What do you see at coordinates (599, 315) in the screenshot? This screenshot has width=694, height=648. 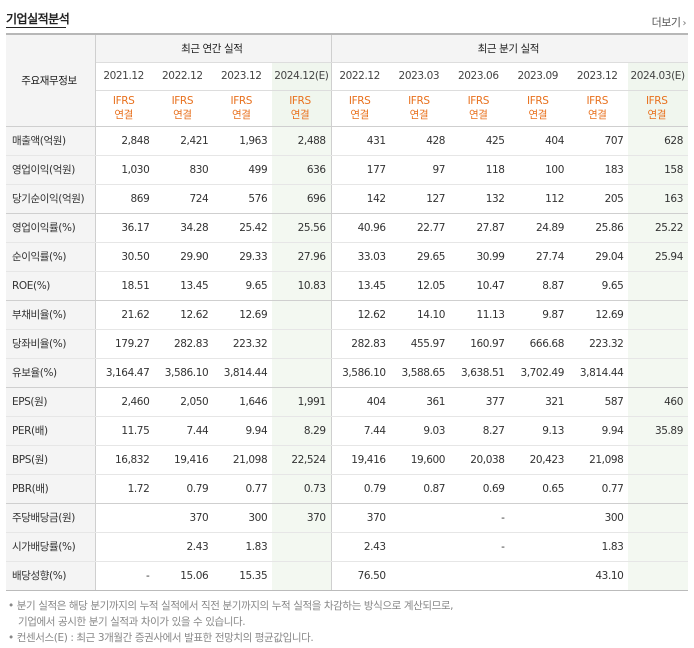 I see `quarter-value-cell: 12.69` at bounding box center [599, 315].